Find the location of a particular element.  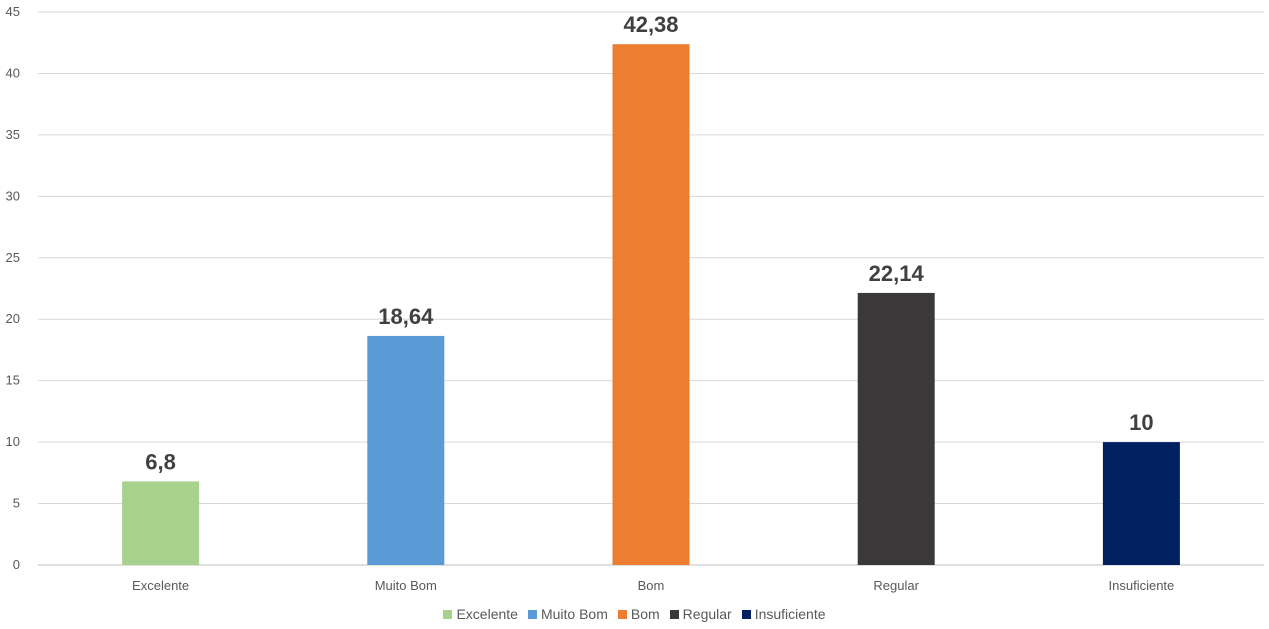

data-label: 18,64 is located at coordinates (406, 316).